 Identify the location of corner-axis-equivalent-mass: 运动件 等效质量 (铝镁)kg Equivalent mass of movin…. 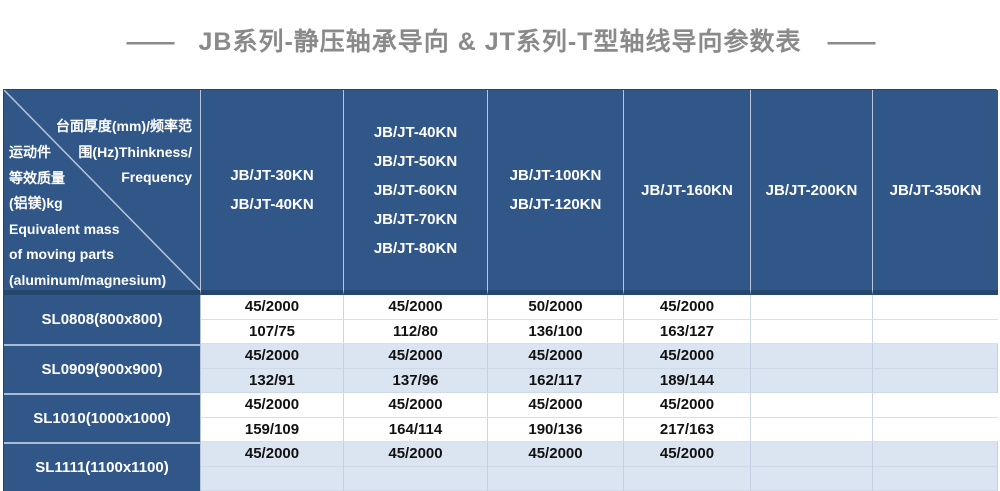
(87, 216).